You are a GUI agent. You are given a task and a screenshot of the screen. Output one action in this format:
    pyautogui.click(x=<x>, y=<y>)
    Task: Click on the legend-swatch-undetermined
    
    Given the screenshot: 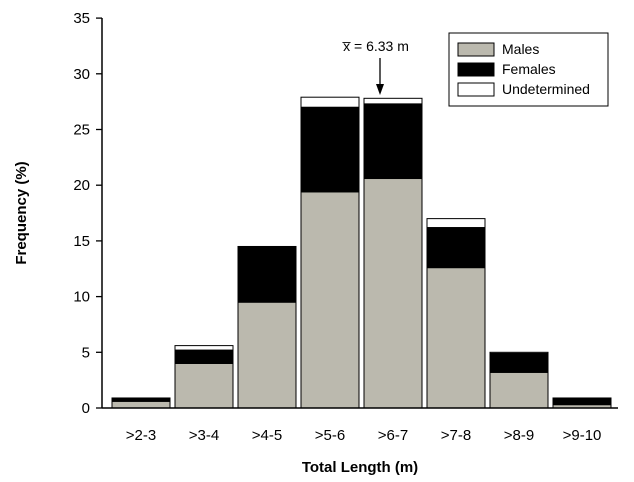 What is the action you would take?
    pyautogui.click(x=476, y=89)
    